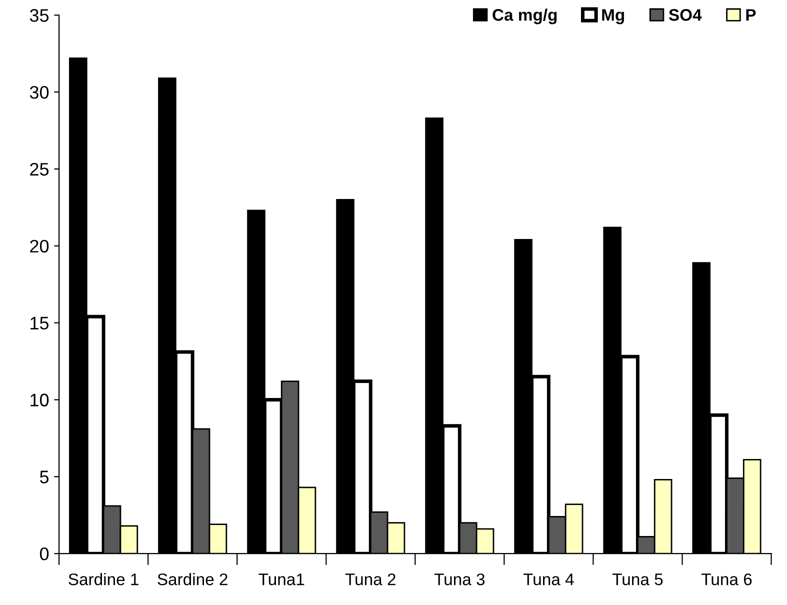 Image resolution: width=787 pixels, height=605 pixels. What do you see at coordinates (637, 580) in the screenshot?
I see `x-tick-label: Tuna 5` at bounding box center [637, 580].